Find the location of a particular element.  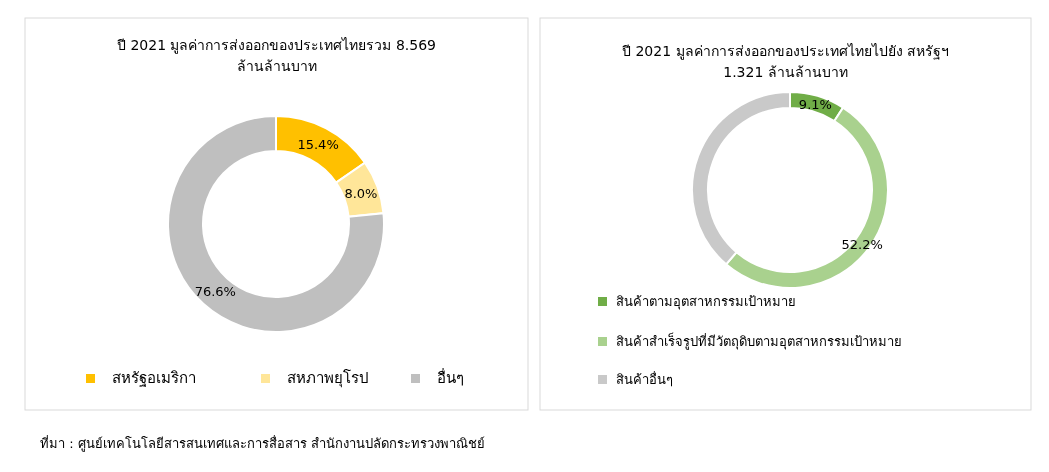

legend-label: สินค้าอื่นๆ is located at coordinates (644, 379).